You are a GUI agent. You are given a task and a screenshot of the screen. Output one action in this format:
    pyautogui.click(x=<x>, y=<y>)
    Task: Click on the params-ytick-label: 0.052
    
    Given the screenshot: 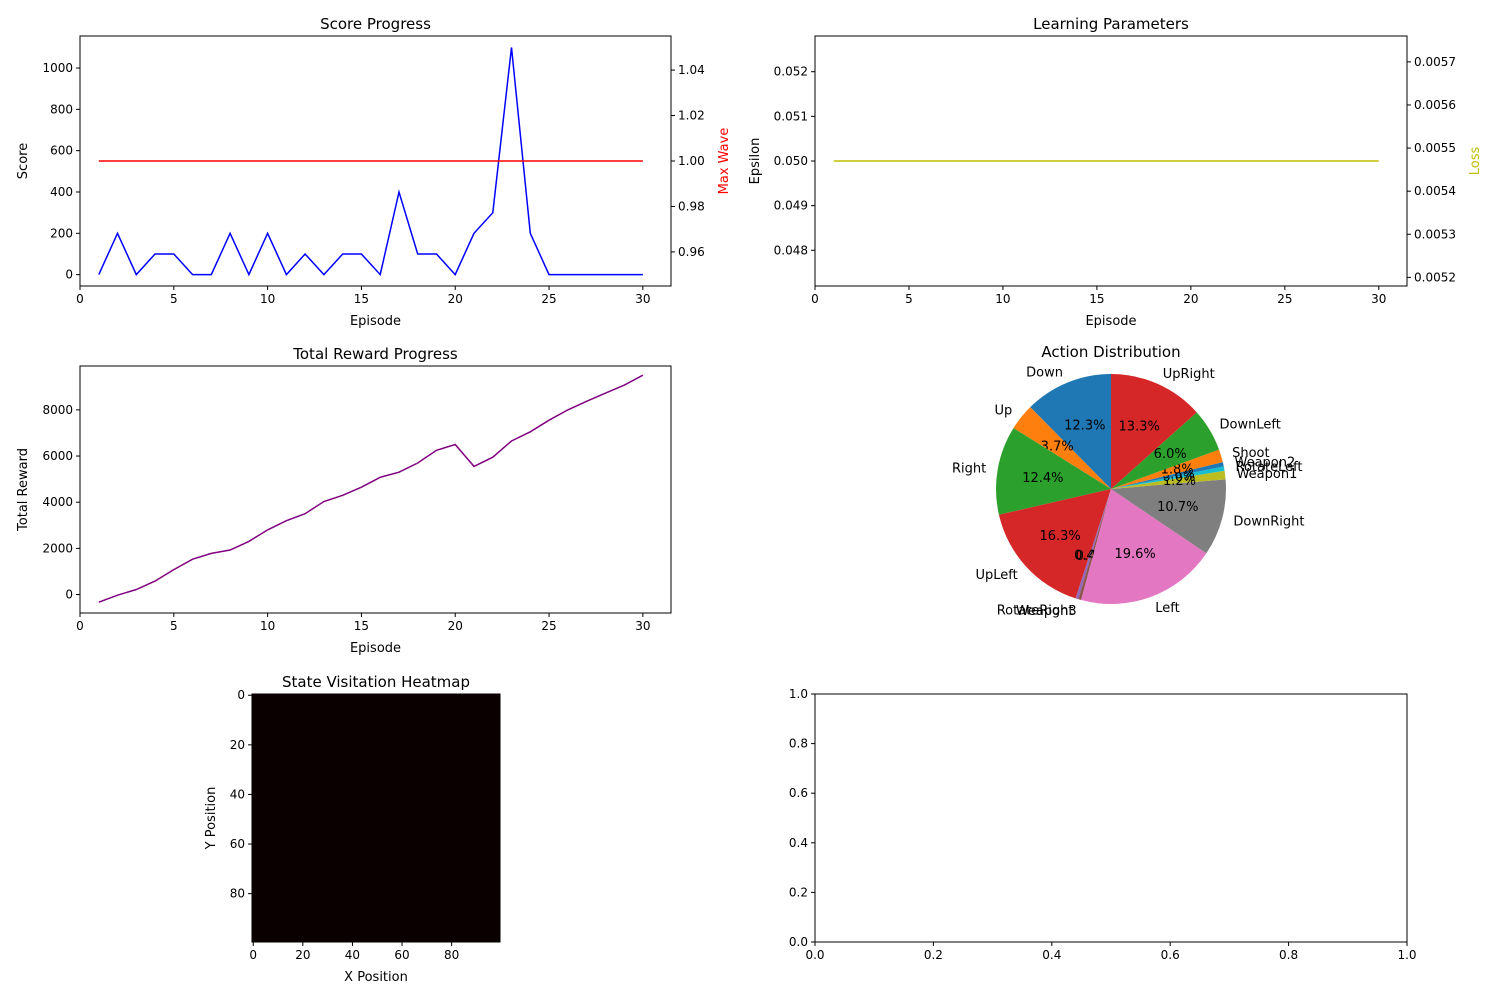 What is the action you would take?
    pyautogui.click(x=791, y=72)
    